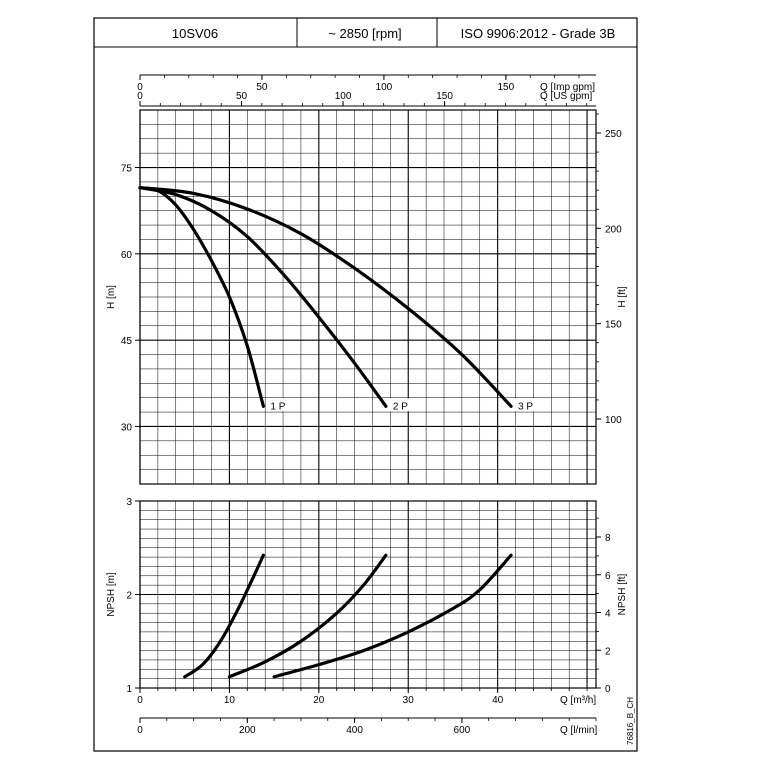  Describe the element at coordinates (111, 594) in the screenshot. I see `y-axis-title: NPSH [m]` at that location.